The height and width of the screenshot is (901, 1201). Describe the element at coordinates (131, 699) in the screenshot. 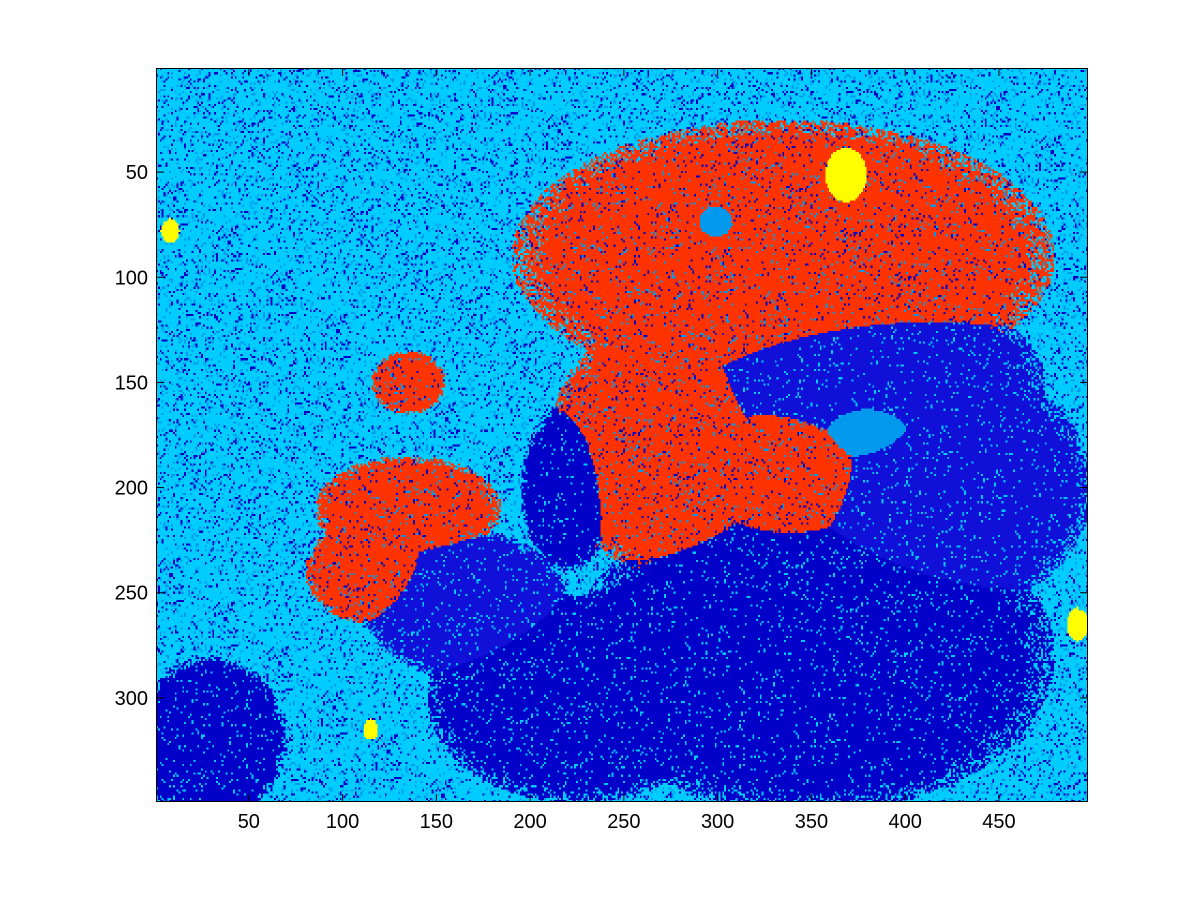

I see `y-tick-label: 300` at that location.